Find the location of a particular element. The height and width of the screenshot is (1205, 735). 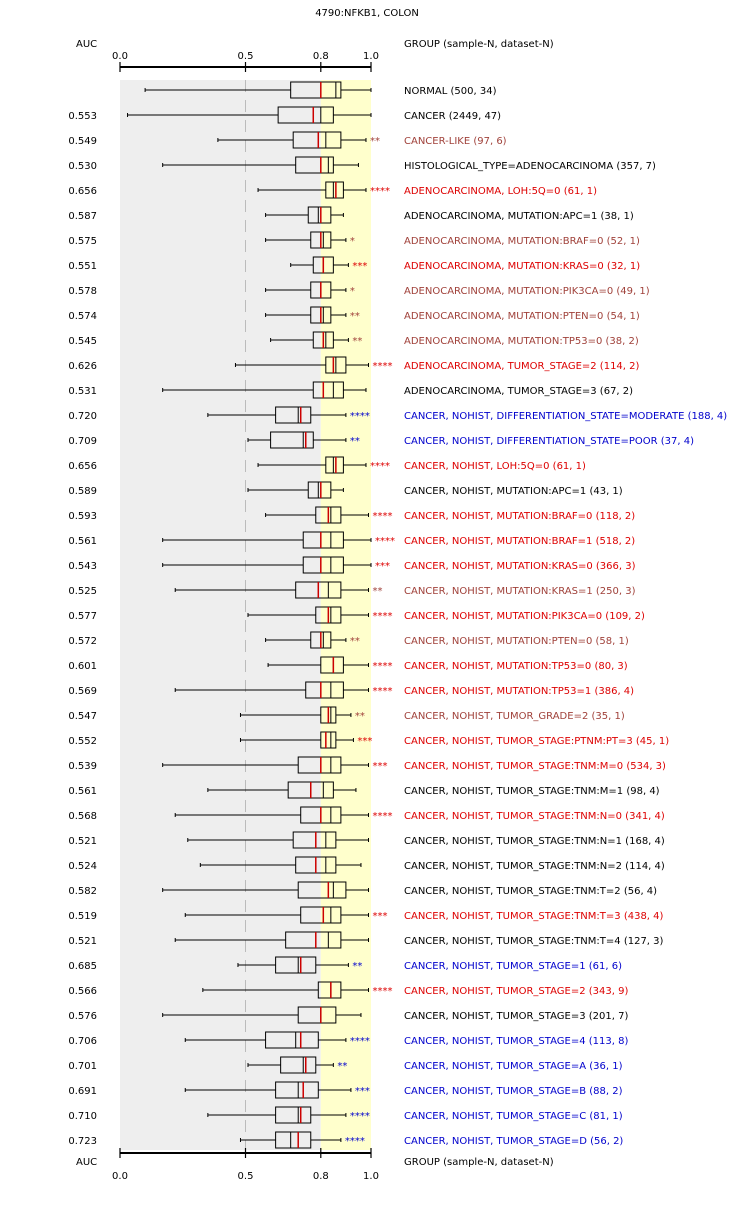

group-label: ADENOCARCINOMA, TUMOR_STAGE=3 (67, 2) is located at coordinates (518, 391).